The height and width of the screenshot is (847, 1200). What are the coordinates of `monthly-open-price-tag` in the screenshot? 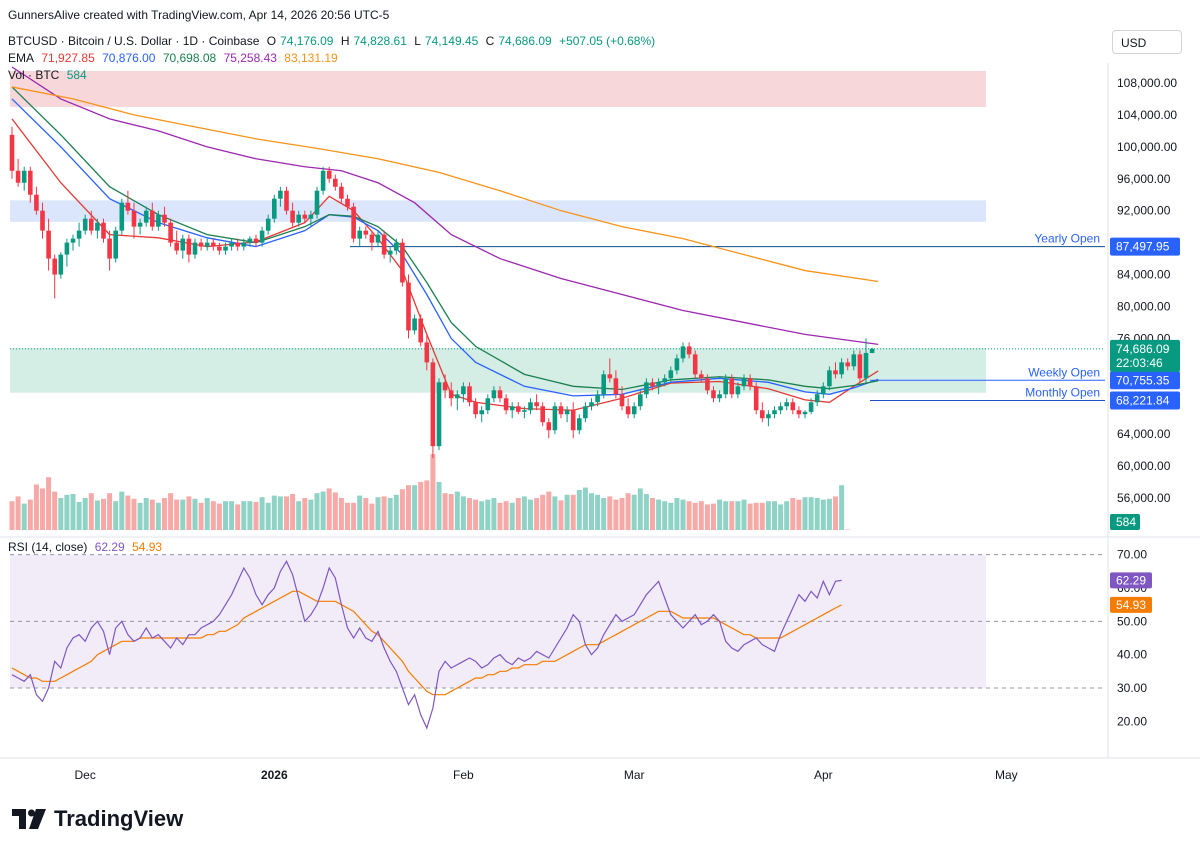 It's located at (1145, 400).